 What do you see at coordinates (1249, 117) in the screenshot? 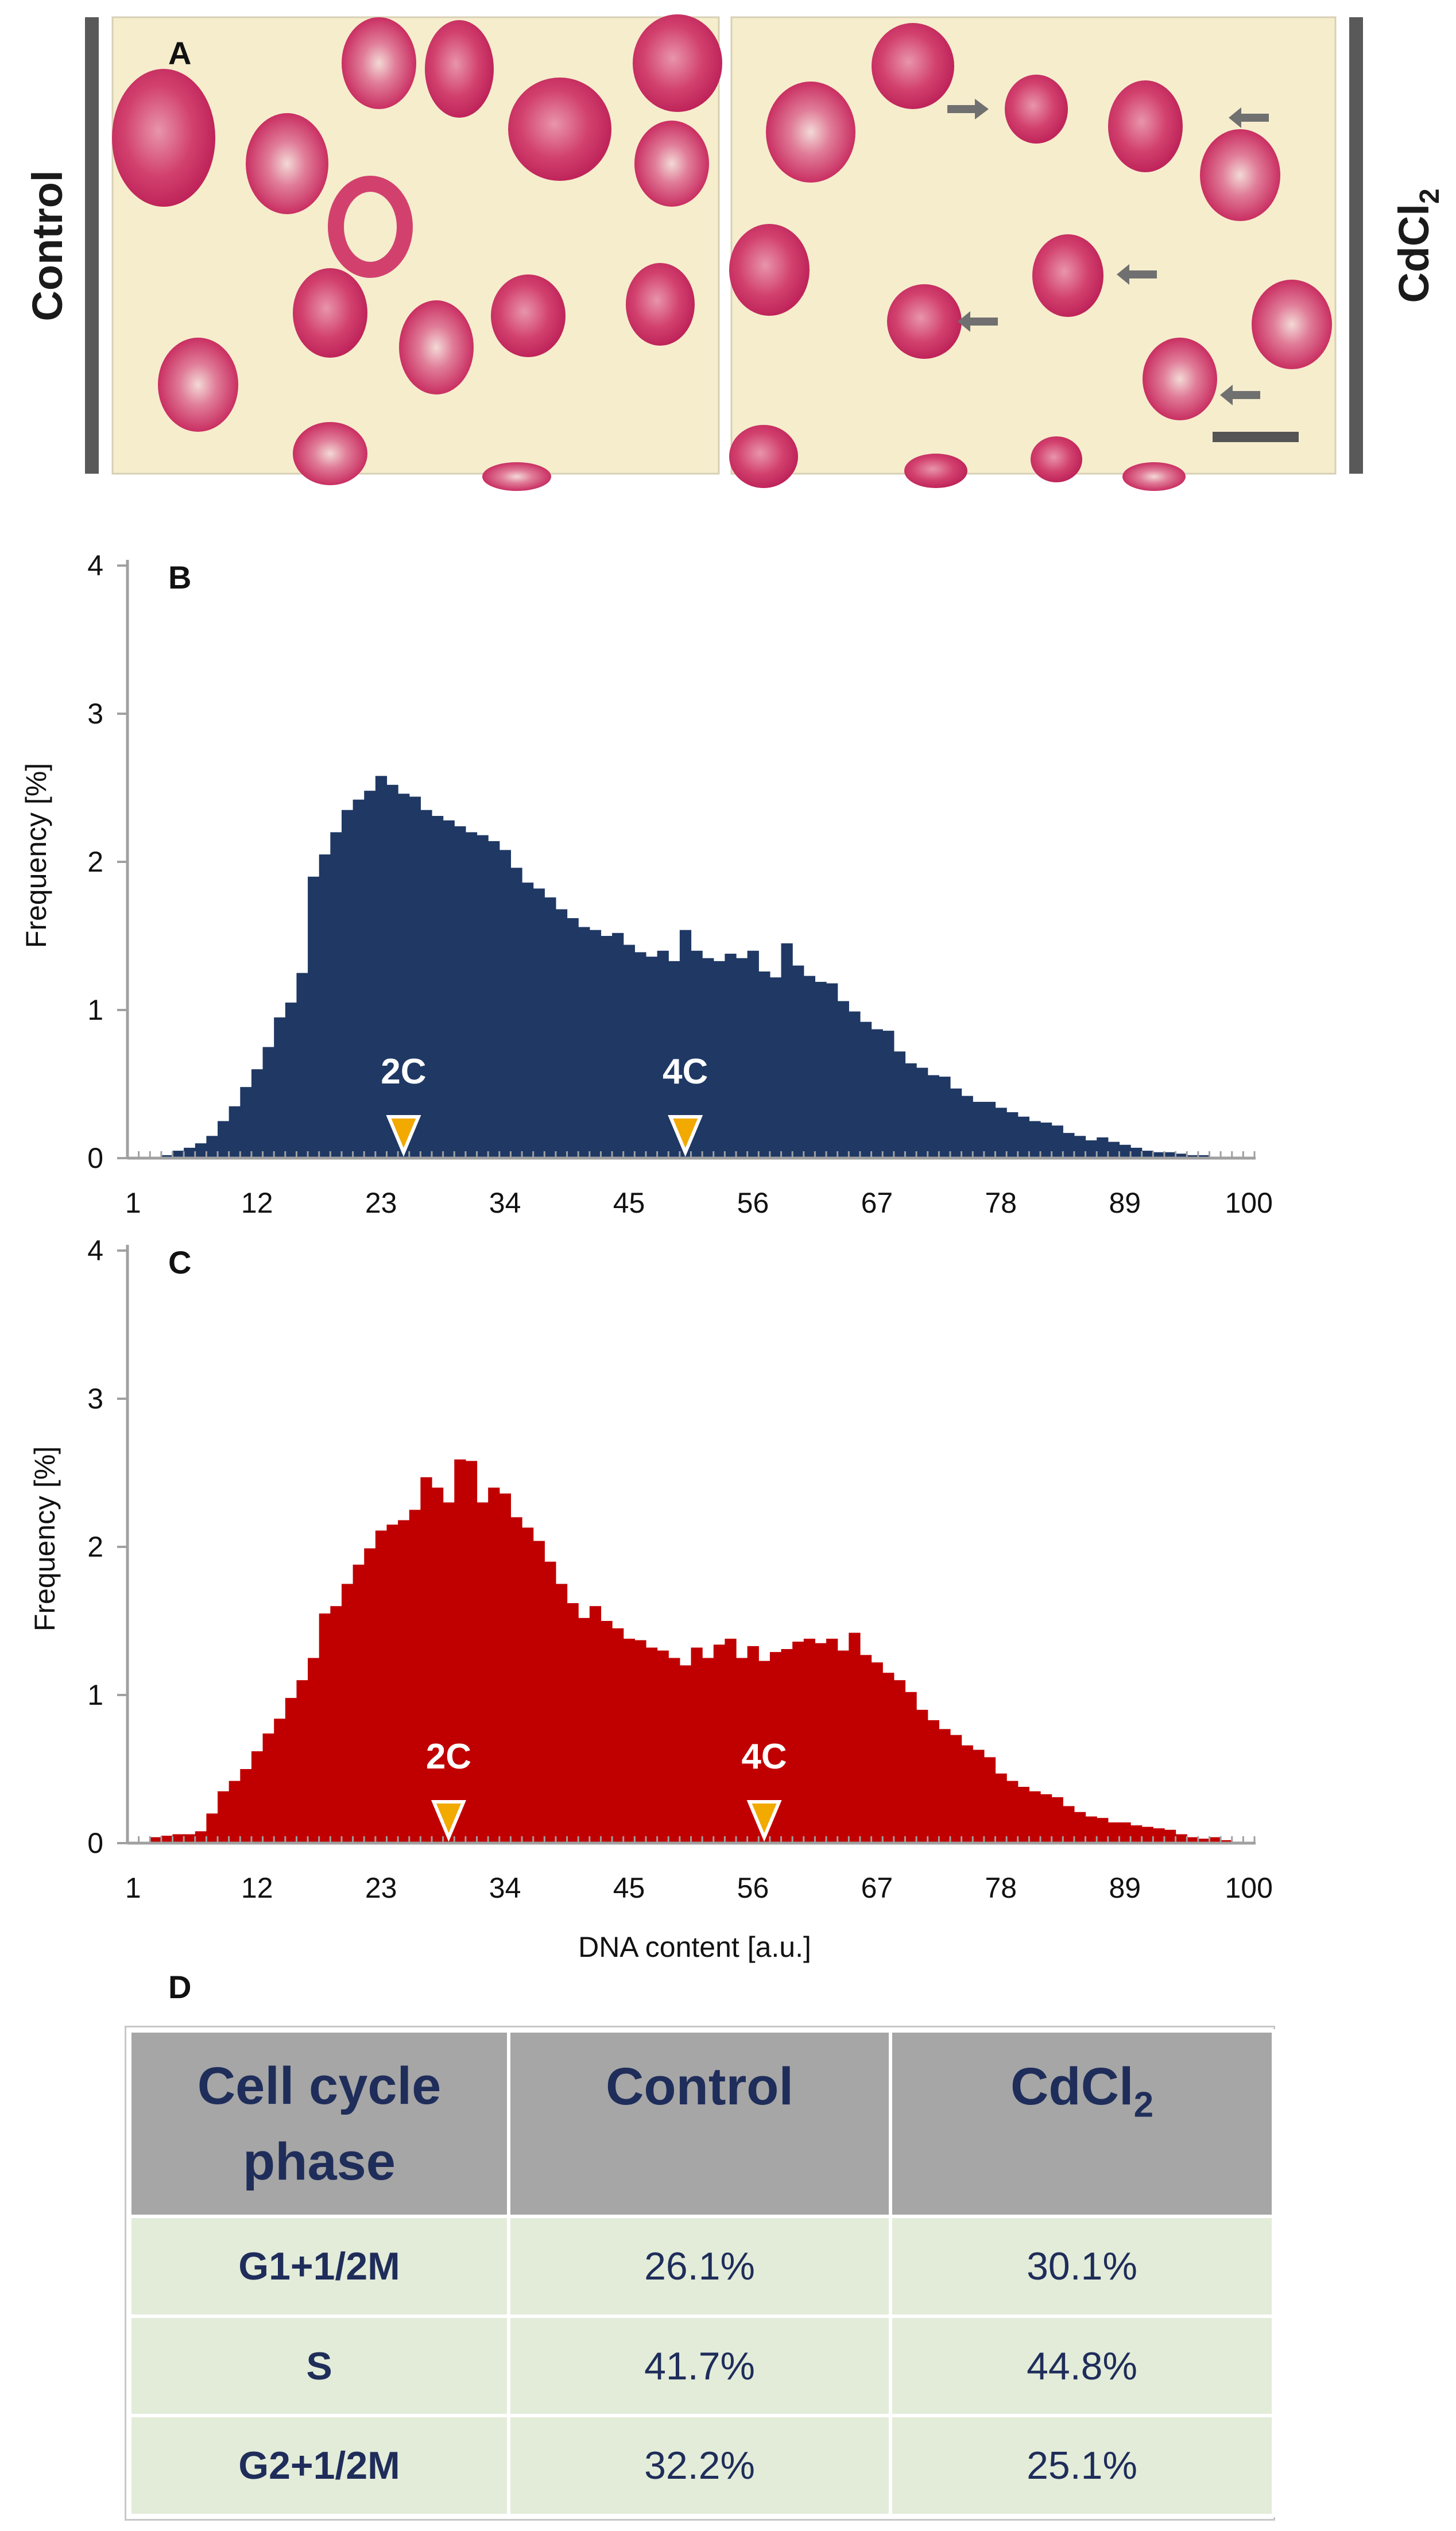
I see `left-arrow-icon` at bounding box center [1249, 117].